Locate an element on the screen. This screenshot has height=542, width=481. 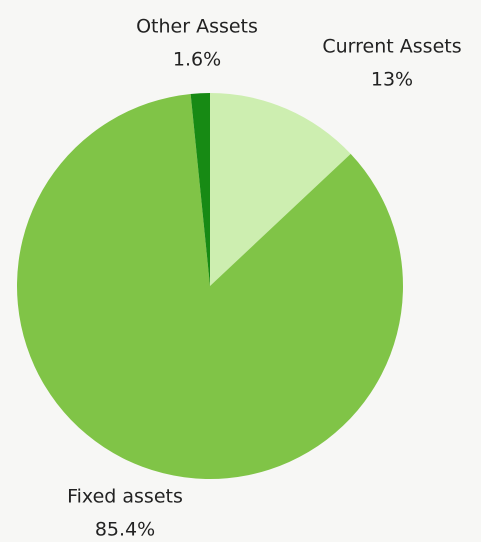
slice-label: Other Assets is located at coordinates (197, 27).